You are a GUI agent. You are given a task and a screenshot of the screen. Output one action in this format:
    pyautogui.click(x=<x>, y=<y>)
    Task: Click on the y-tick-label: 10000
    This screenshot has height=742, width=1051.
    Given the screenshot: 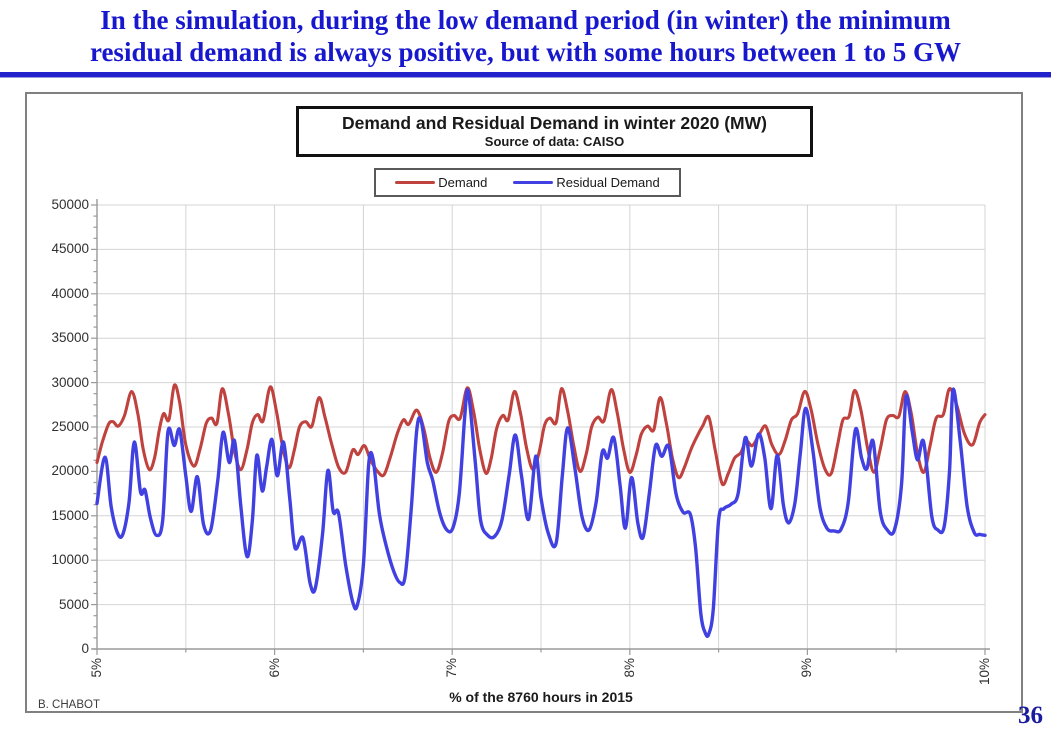 What is the action you would take?
    pyautogui.click(x=70, y=560)
    